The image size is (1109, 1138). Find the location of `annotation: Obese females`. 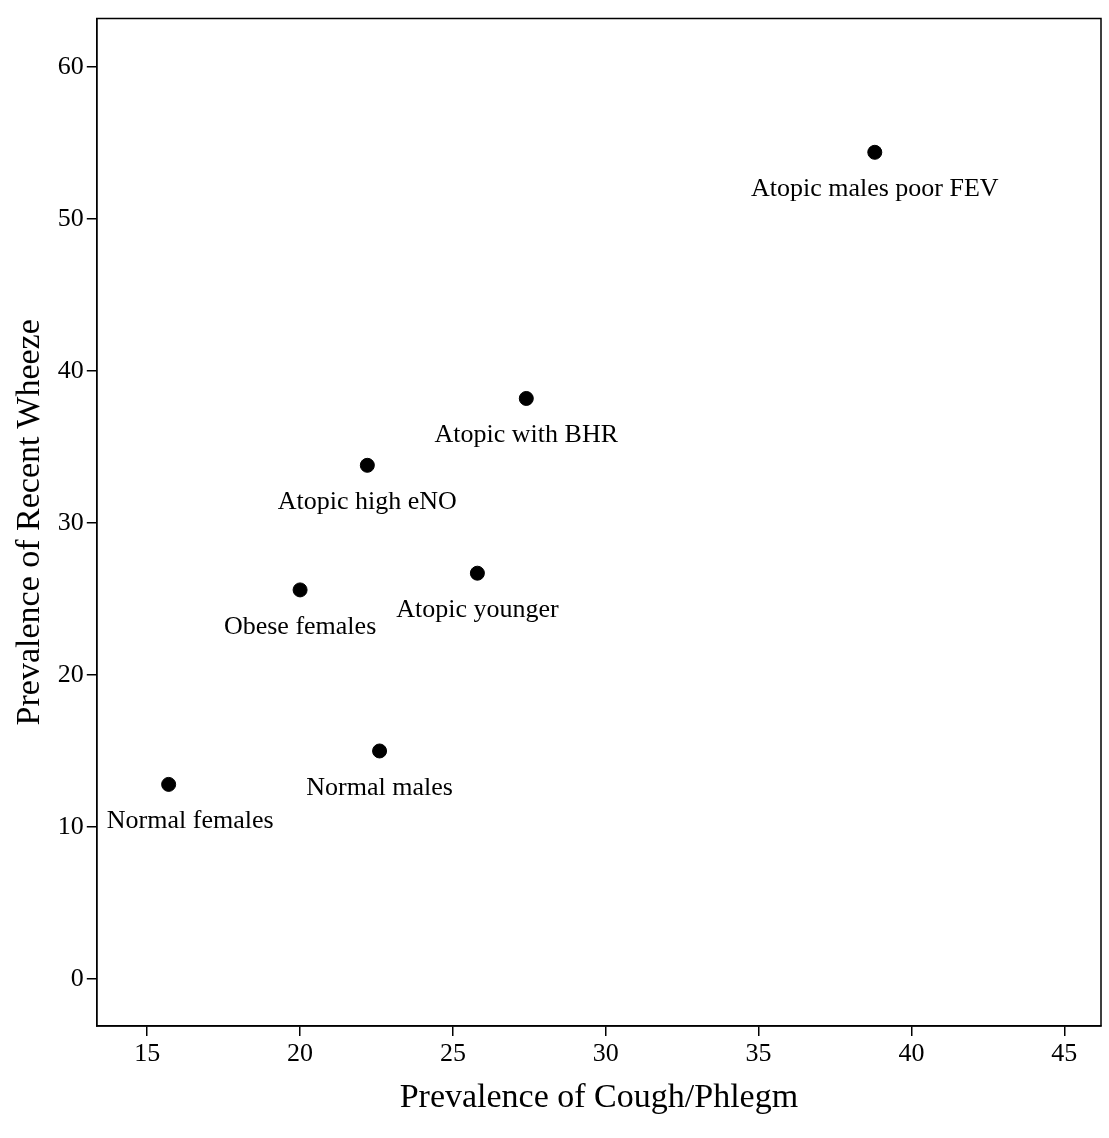

annotation: Obese females is located at coordinates (300, 625).